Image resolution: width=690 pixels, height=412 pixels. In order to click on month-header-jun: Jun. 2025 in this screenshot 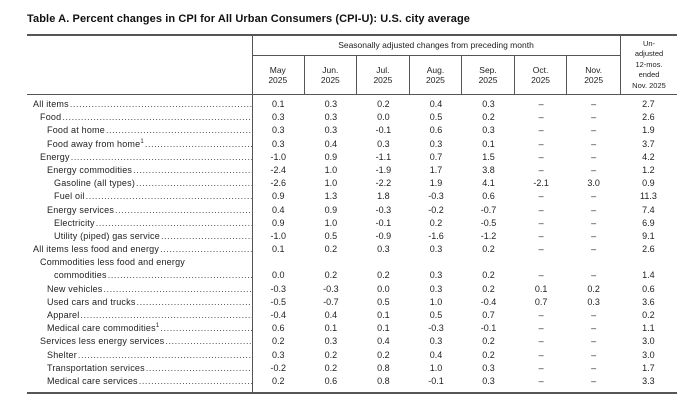, I will do `click(331, 75)`.